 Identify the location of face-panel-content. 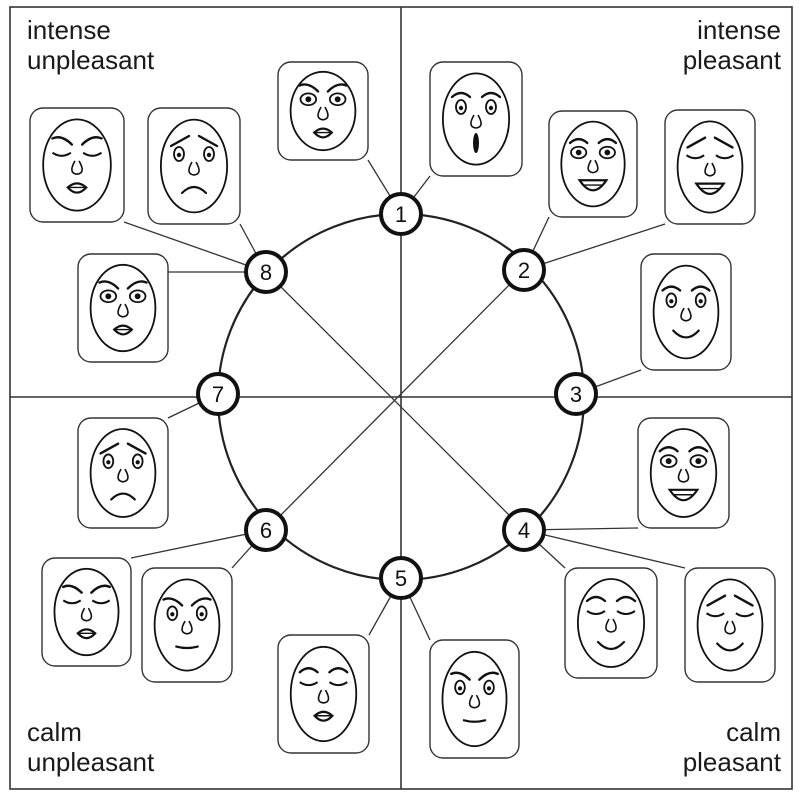
(683, 473).